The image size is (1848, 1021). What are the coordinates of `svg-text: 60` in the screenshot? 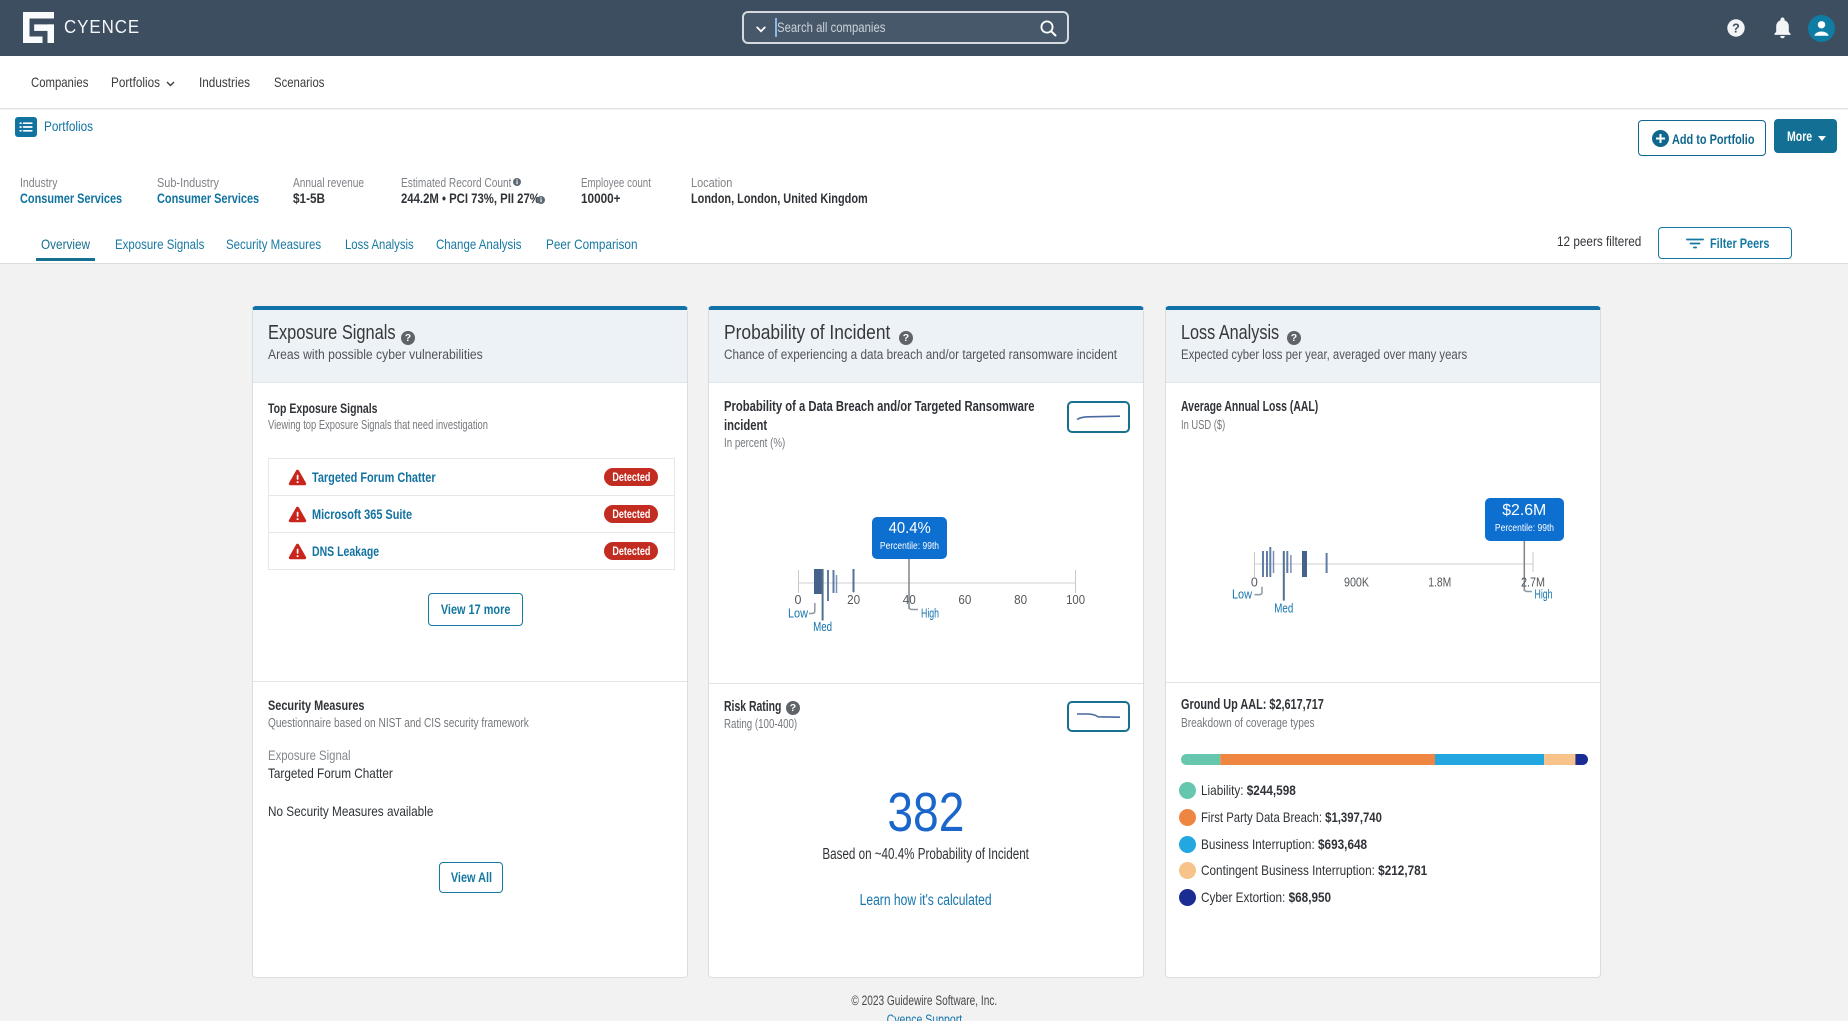 It's located at (964, 600).